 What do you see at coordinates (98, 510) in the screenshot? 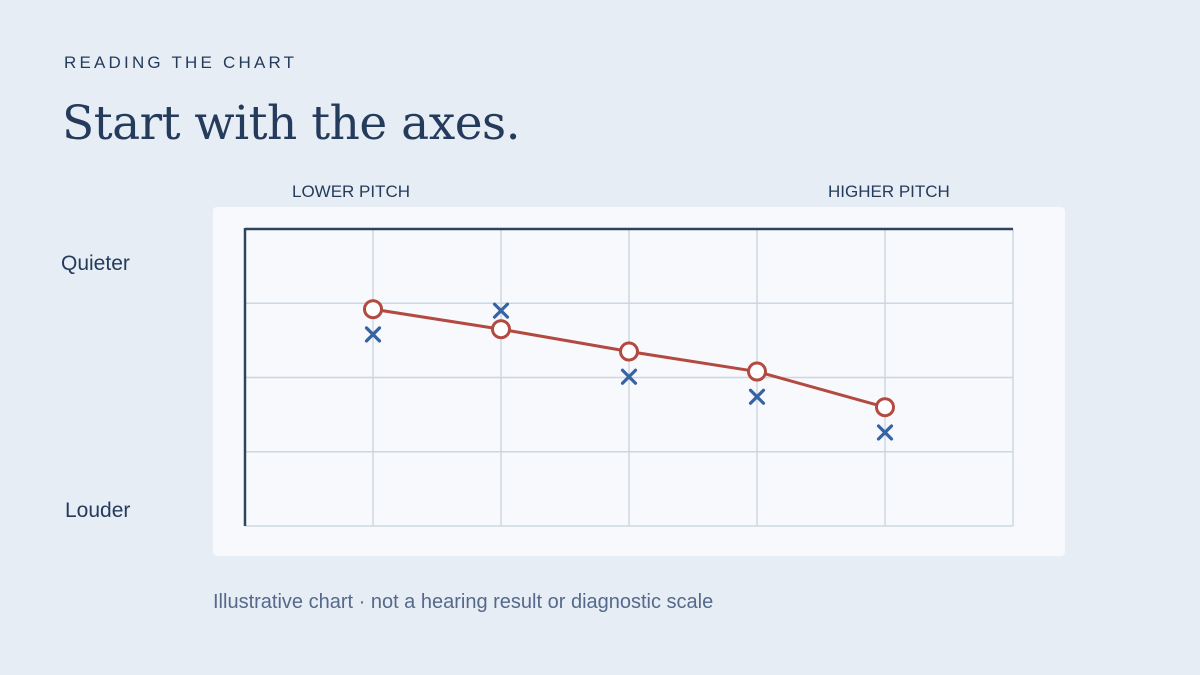
I see `y-axis-label-louder: Louder` at bounding box center [98, 510].